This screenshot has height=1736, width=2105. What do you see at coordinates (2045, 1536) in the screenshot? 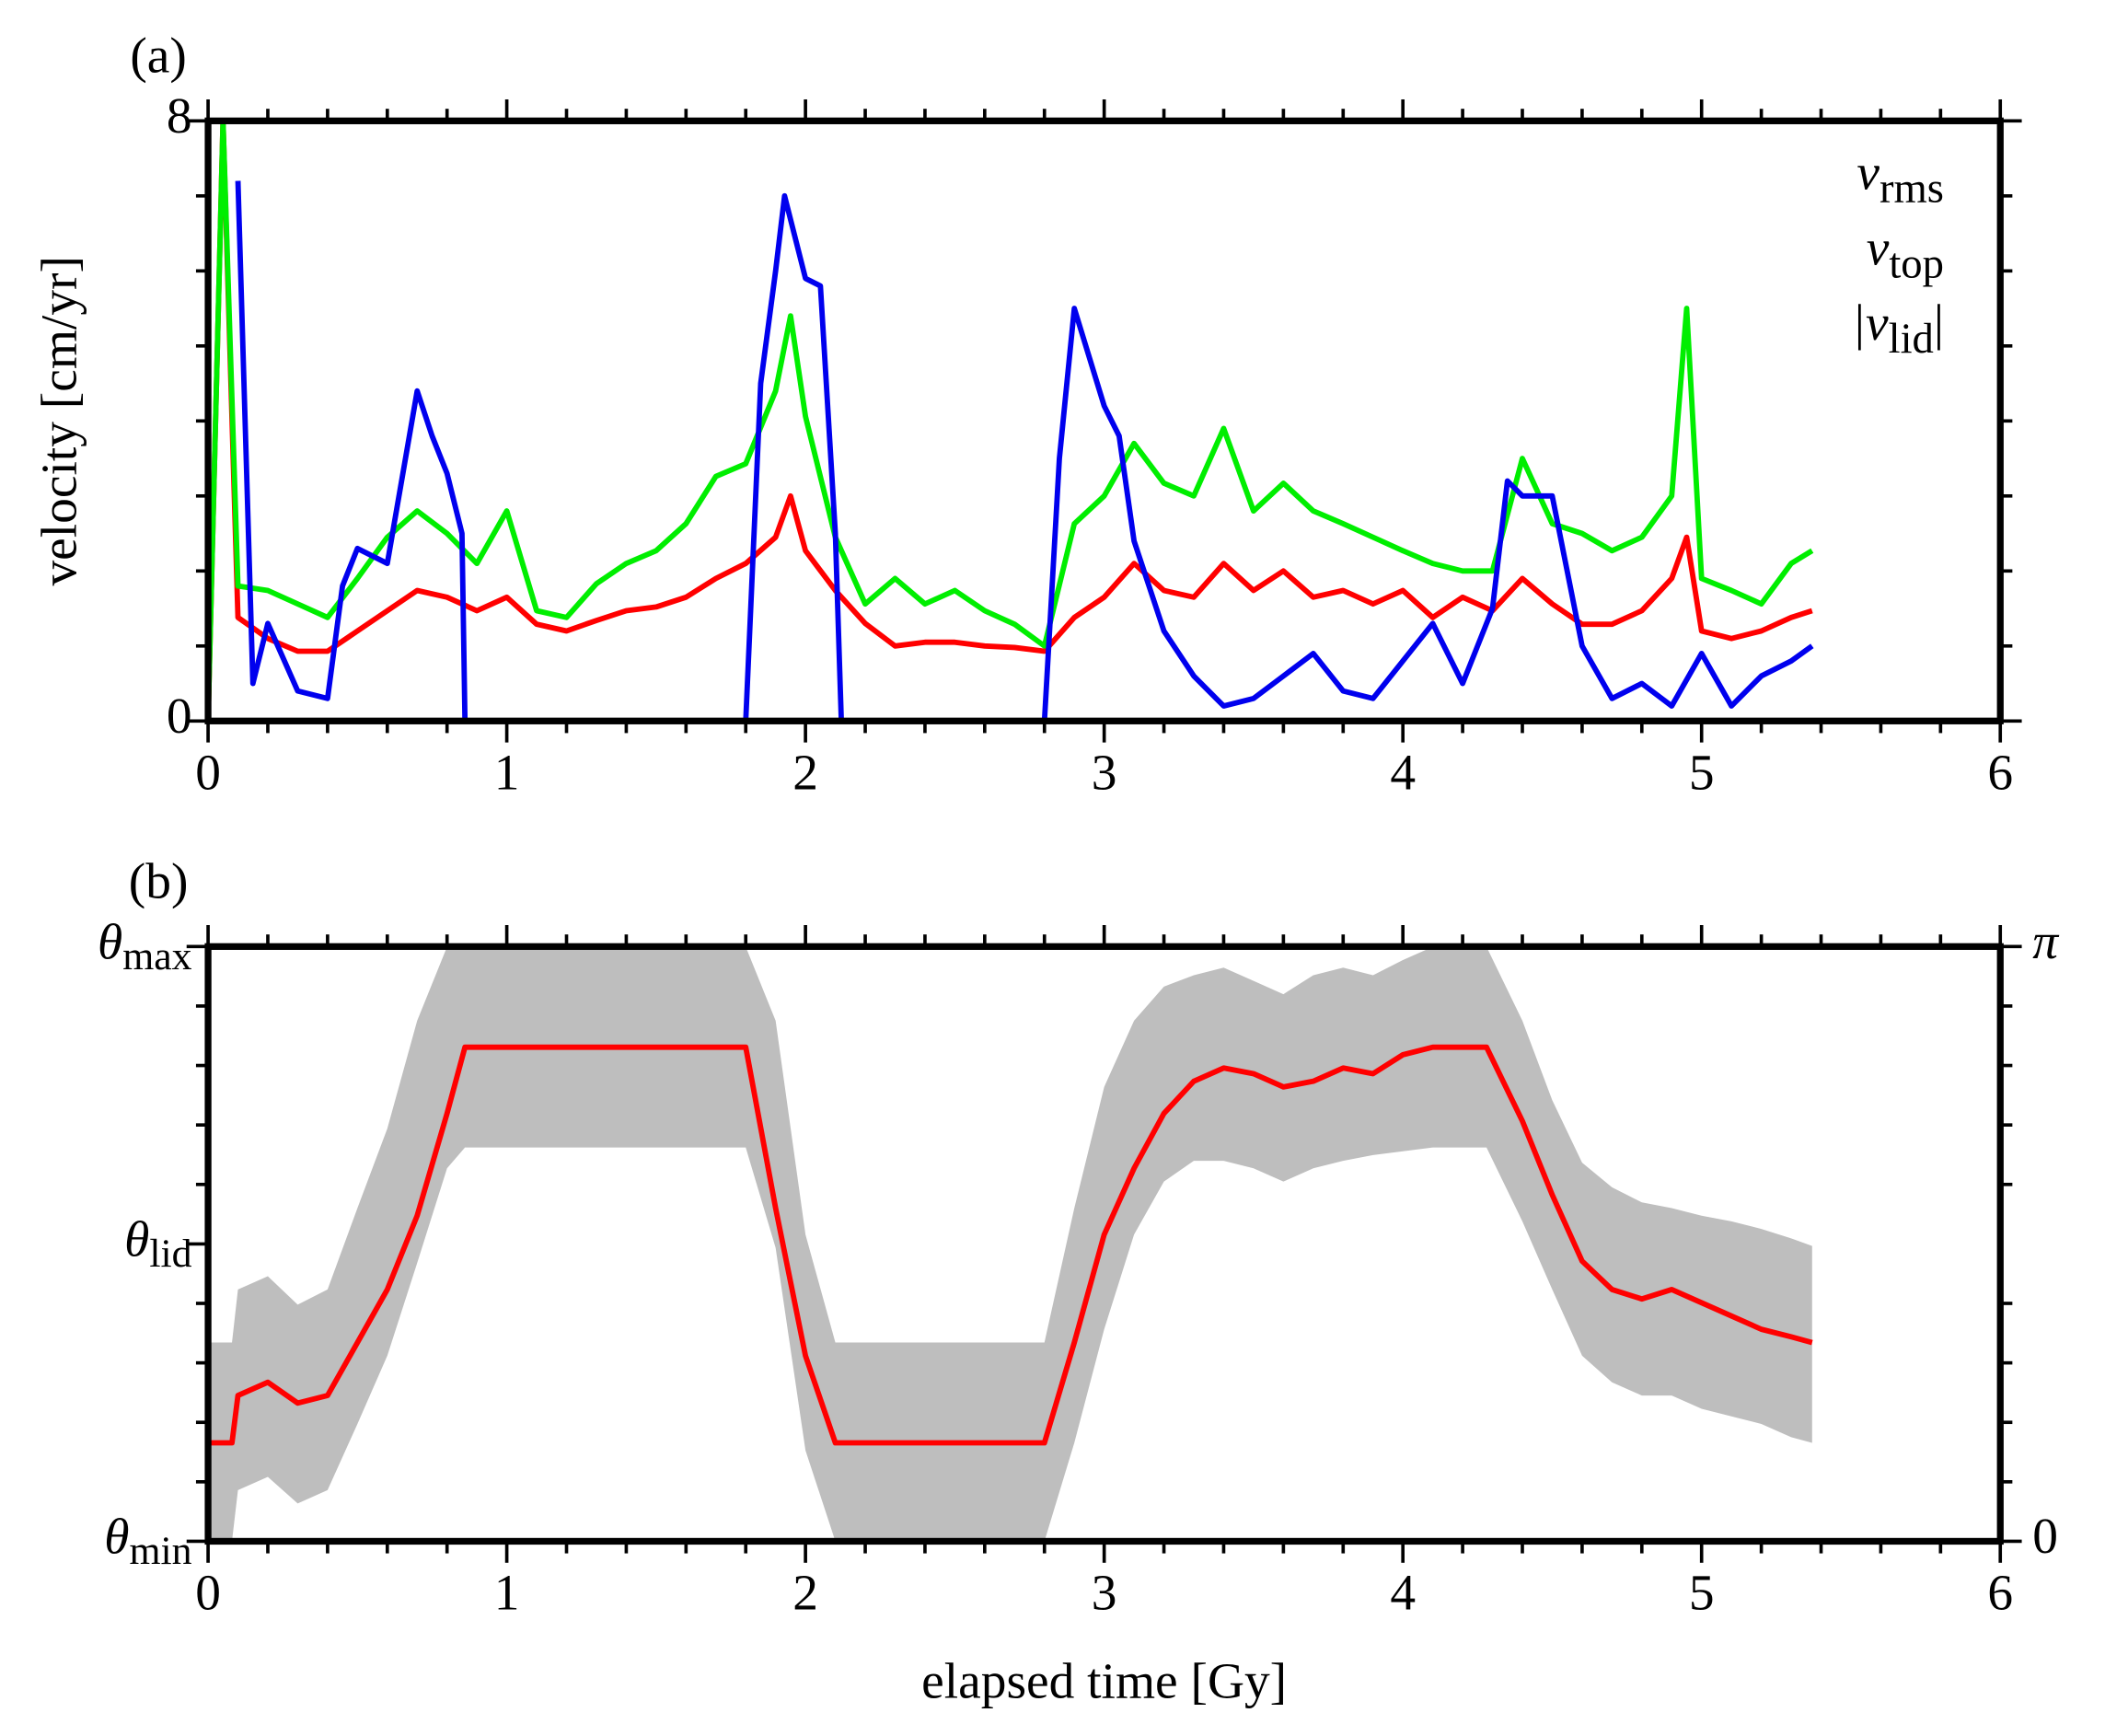
I see `y2-tick-label: 0` at bounding box center [2045, 1536].